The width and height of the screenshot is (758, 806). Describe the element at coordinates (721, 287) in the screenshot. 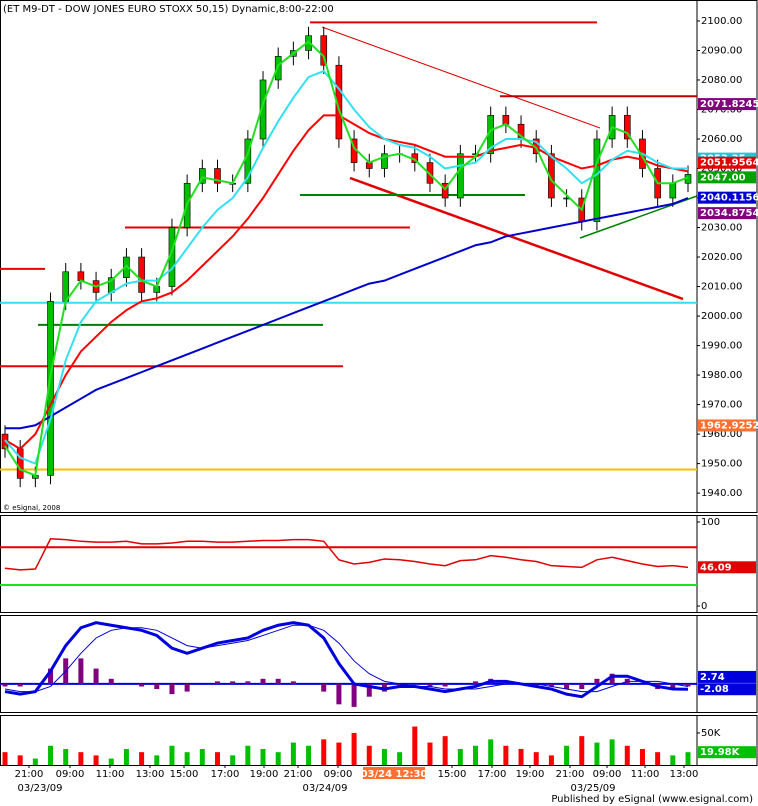

I see `y-tick-label: 2010.00` at that location.